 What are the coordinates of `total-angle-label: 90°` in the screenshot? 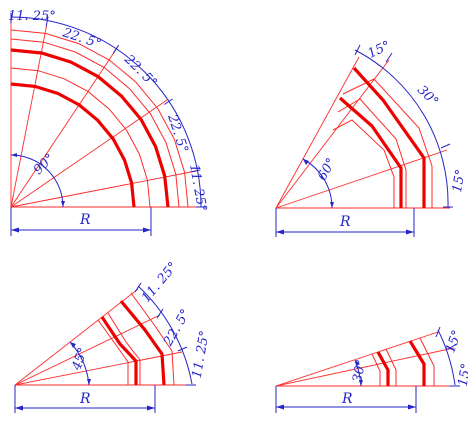 It's located at (44, 164).